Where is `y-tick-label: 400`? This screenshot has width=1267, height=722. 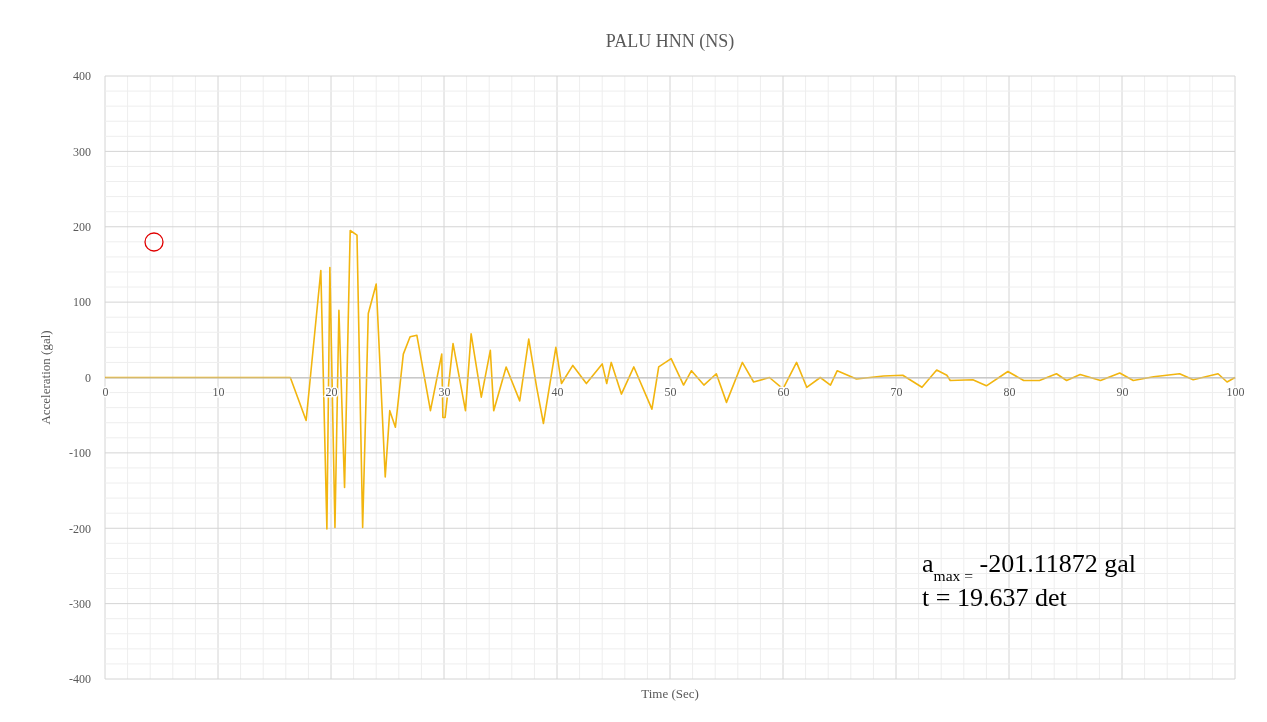 y-tick-label: 400 is located at coordinates (82, 76).